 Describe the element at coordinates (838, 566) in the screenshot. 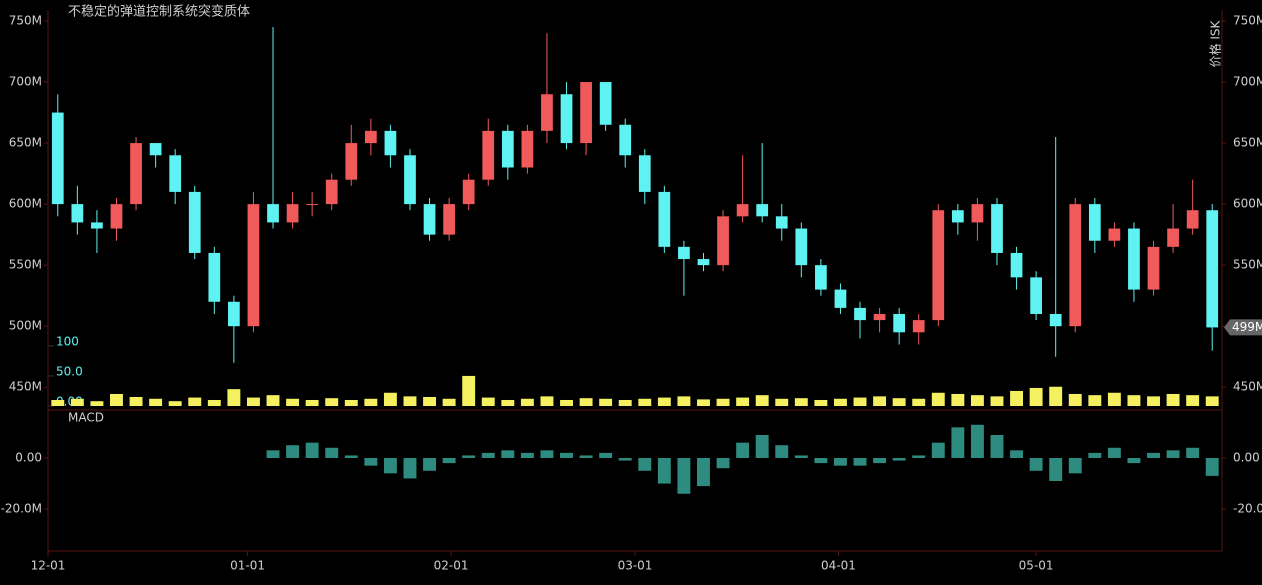

I see `x-tick-label: 04-01` at that location.